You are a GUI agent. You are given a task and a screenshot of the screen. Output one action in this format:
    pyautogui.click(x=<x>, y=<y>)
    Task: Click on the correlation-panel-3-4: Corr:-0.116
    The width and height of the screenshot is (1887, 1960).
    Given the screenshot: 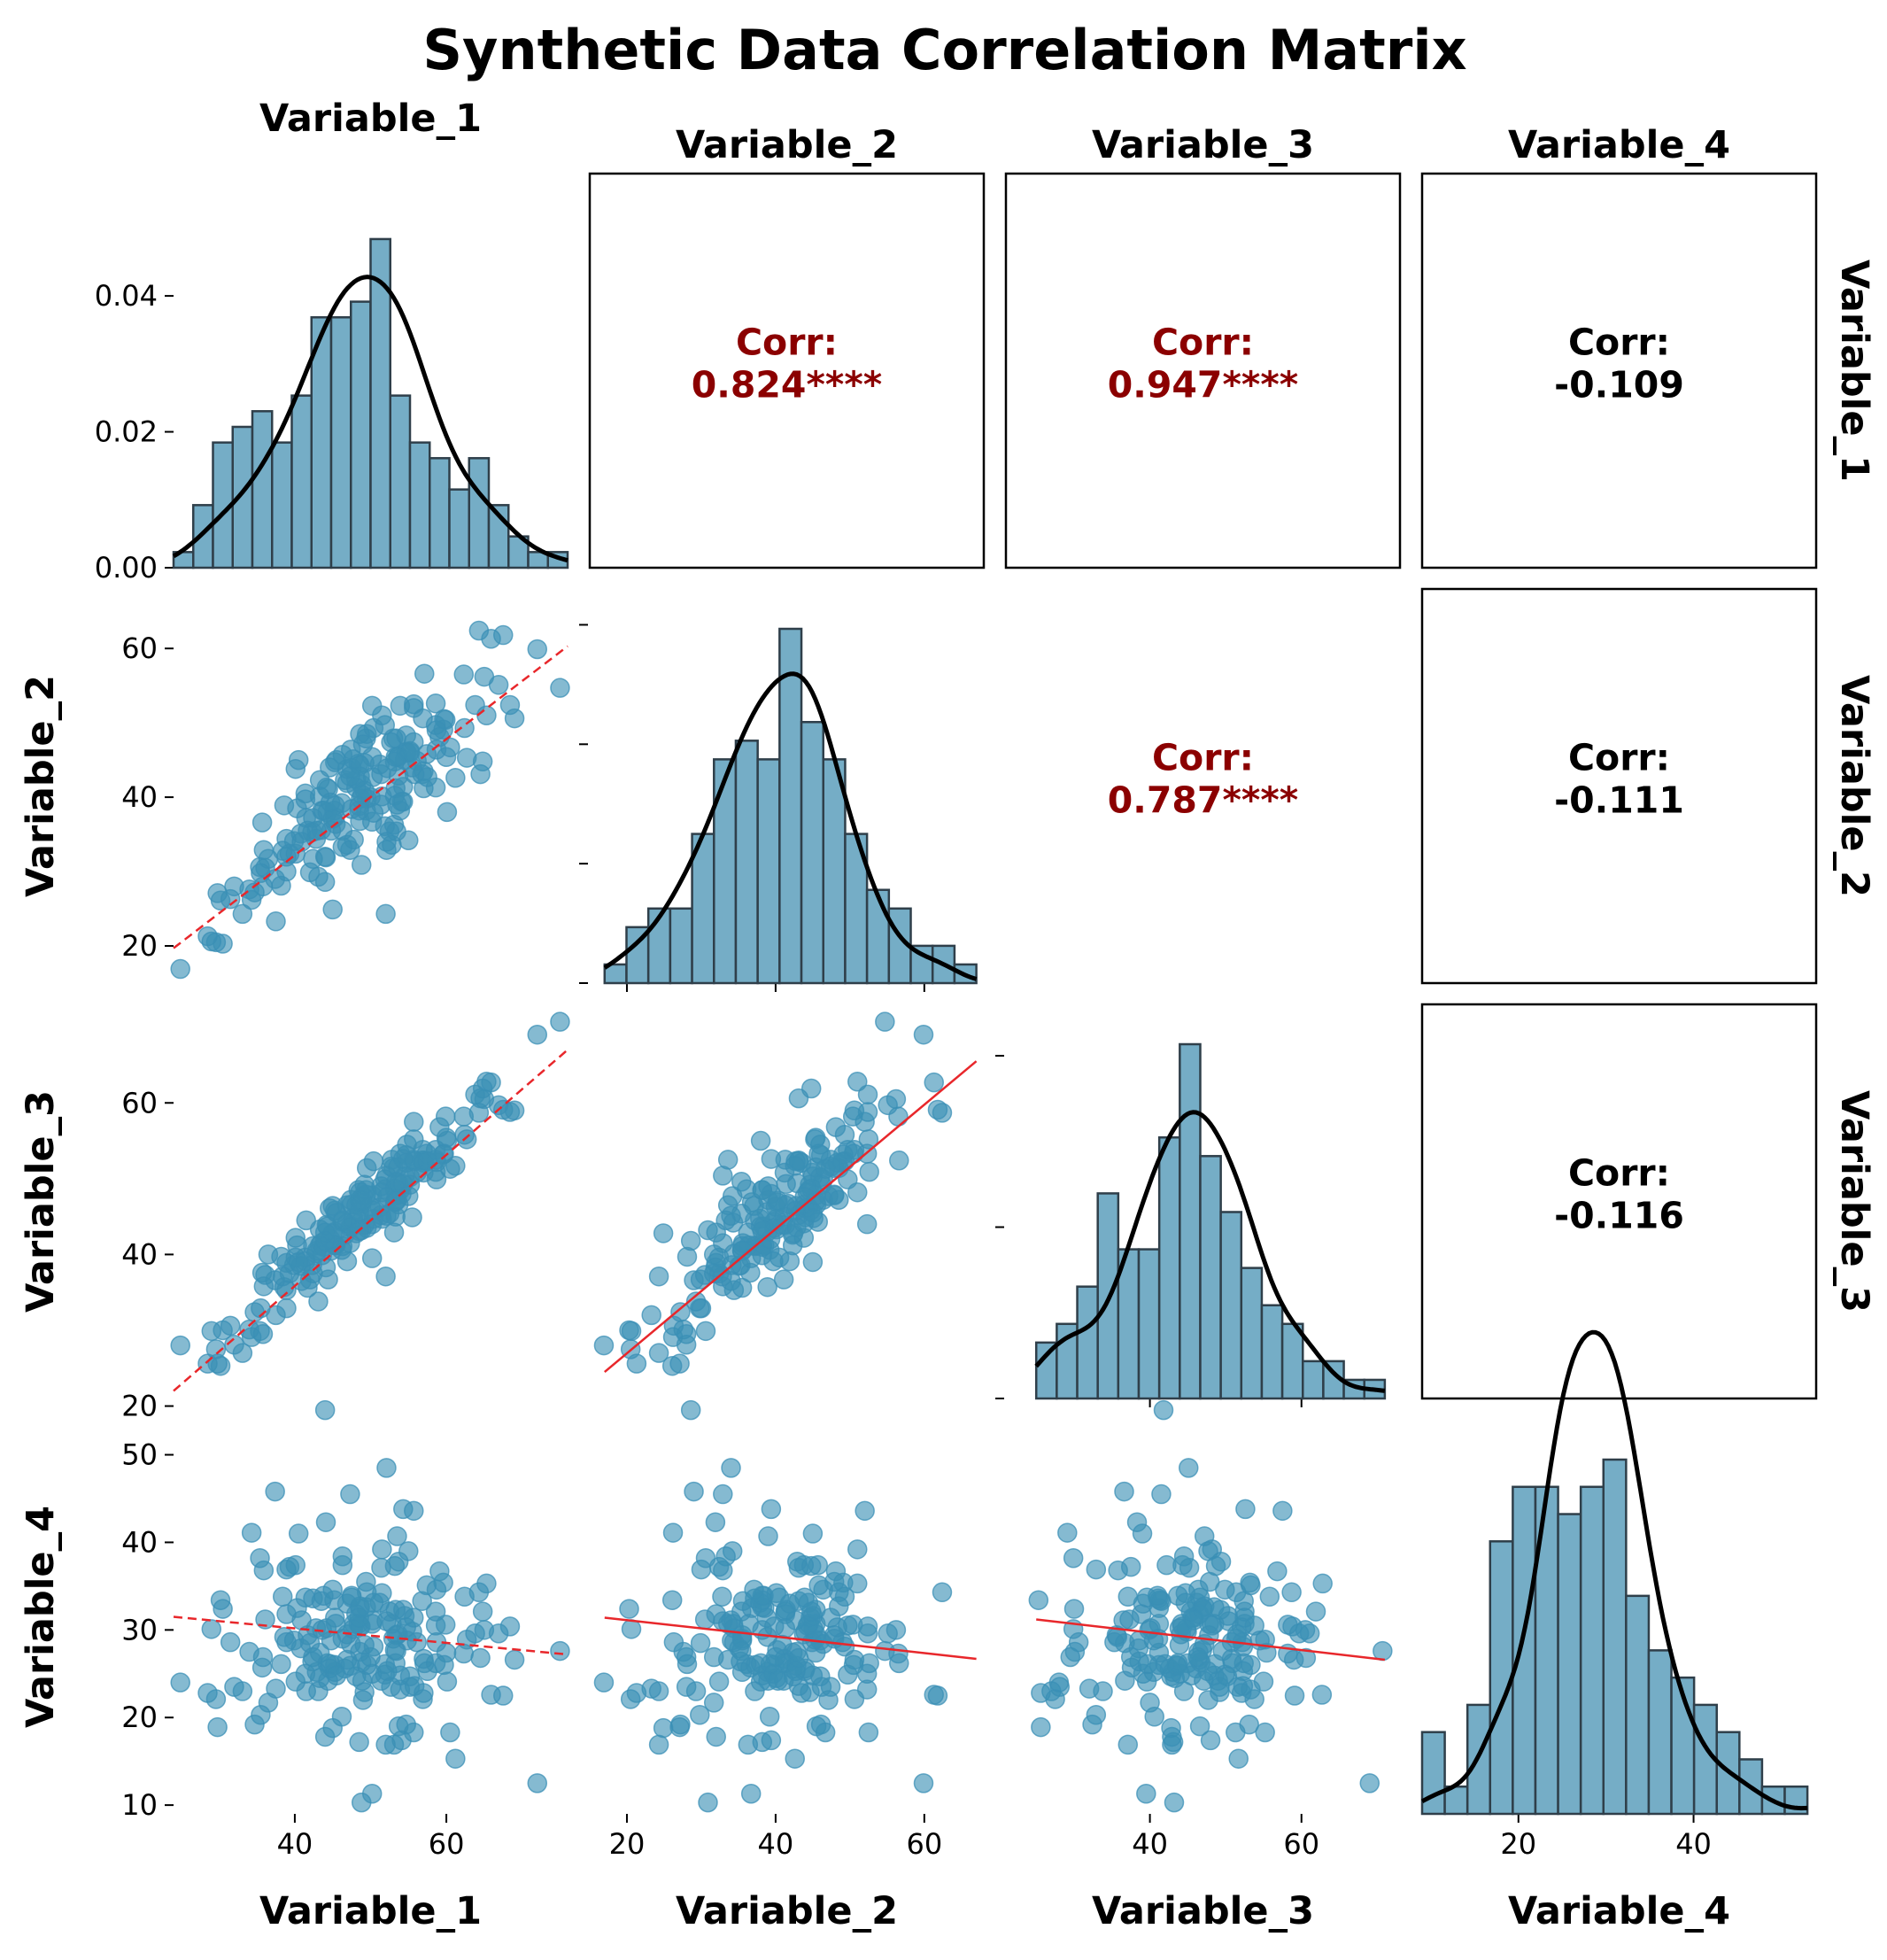 What is the action you would take?
    pyautogui.click(x=1619, y=1201)
    